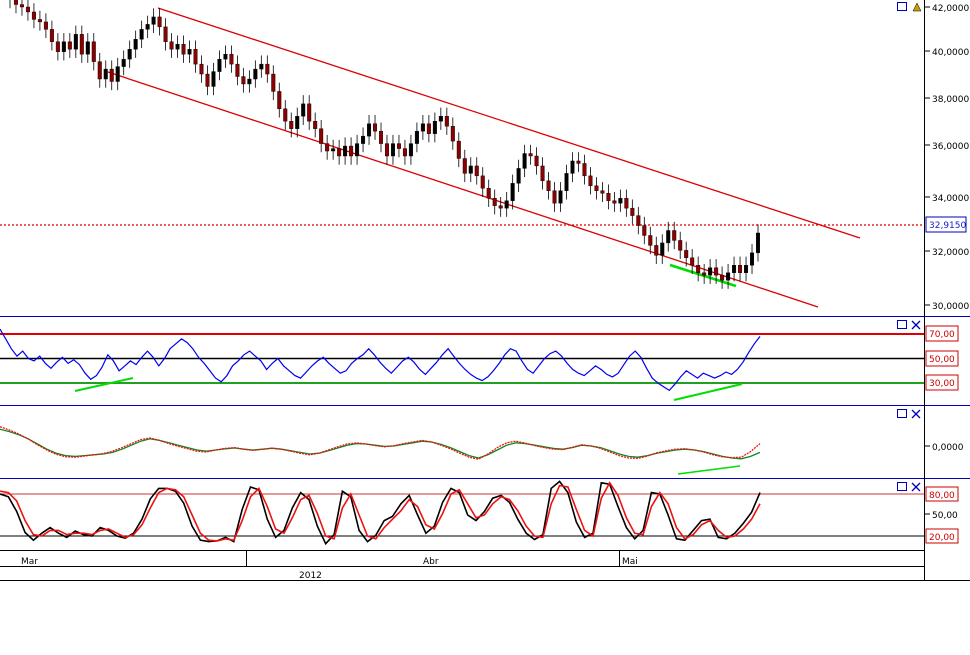 This screenshot has height=655, width=970. I want to click on time-axis: Mar Abr Mai 2012, so click(329, 569).